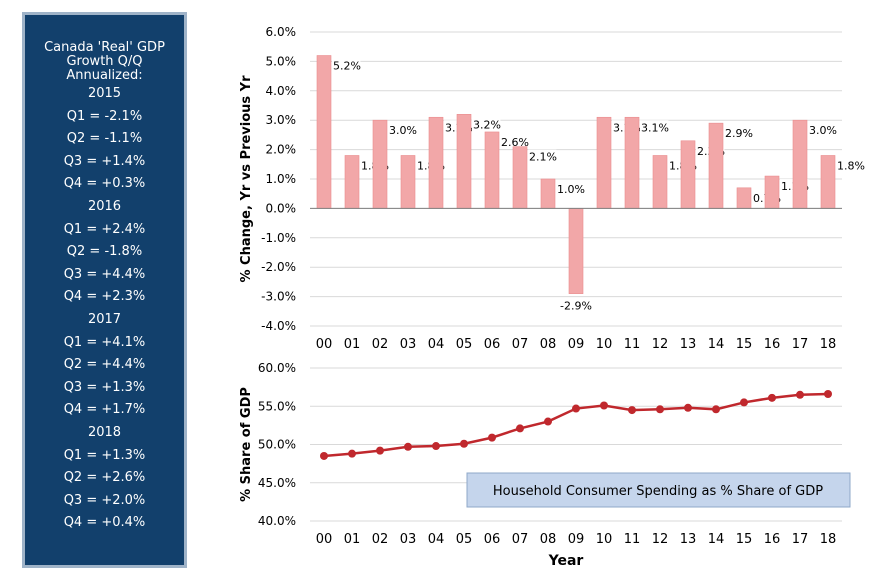  What do you see at coordinates (104, 500) in the screenshot?
I see `panel-line: Q3 = +2.0%` at bounding box center [104, 500].